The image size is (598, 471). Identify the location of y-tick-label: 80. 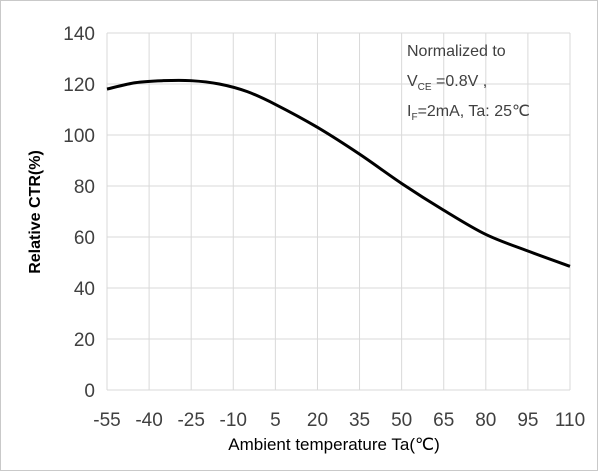
(84, 187).